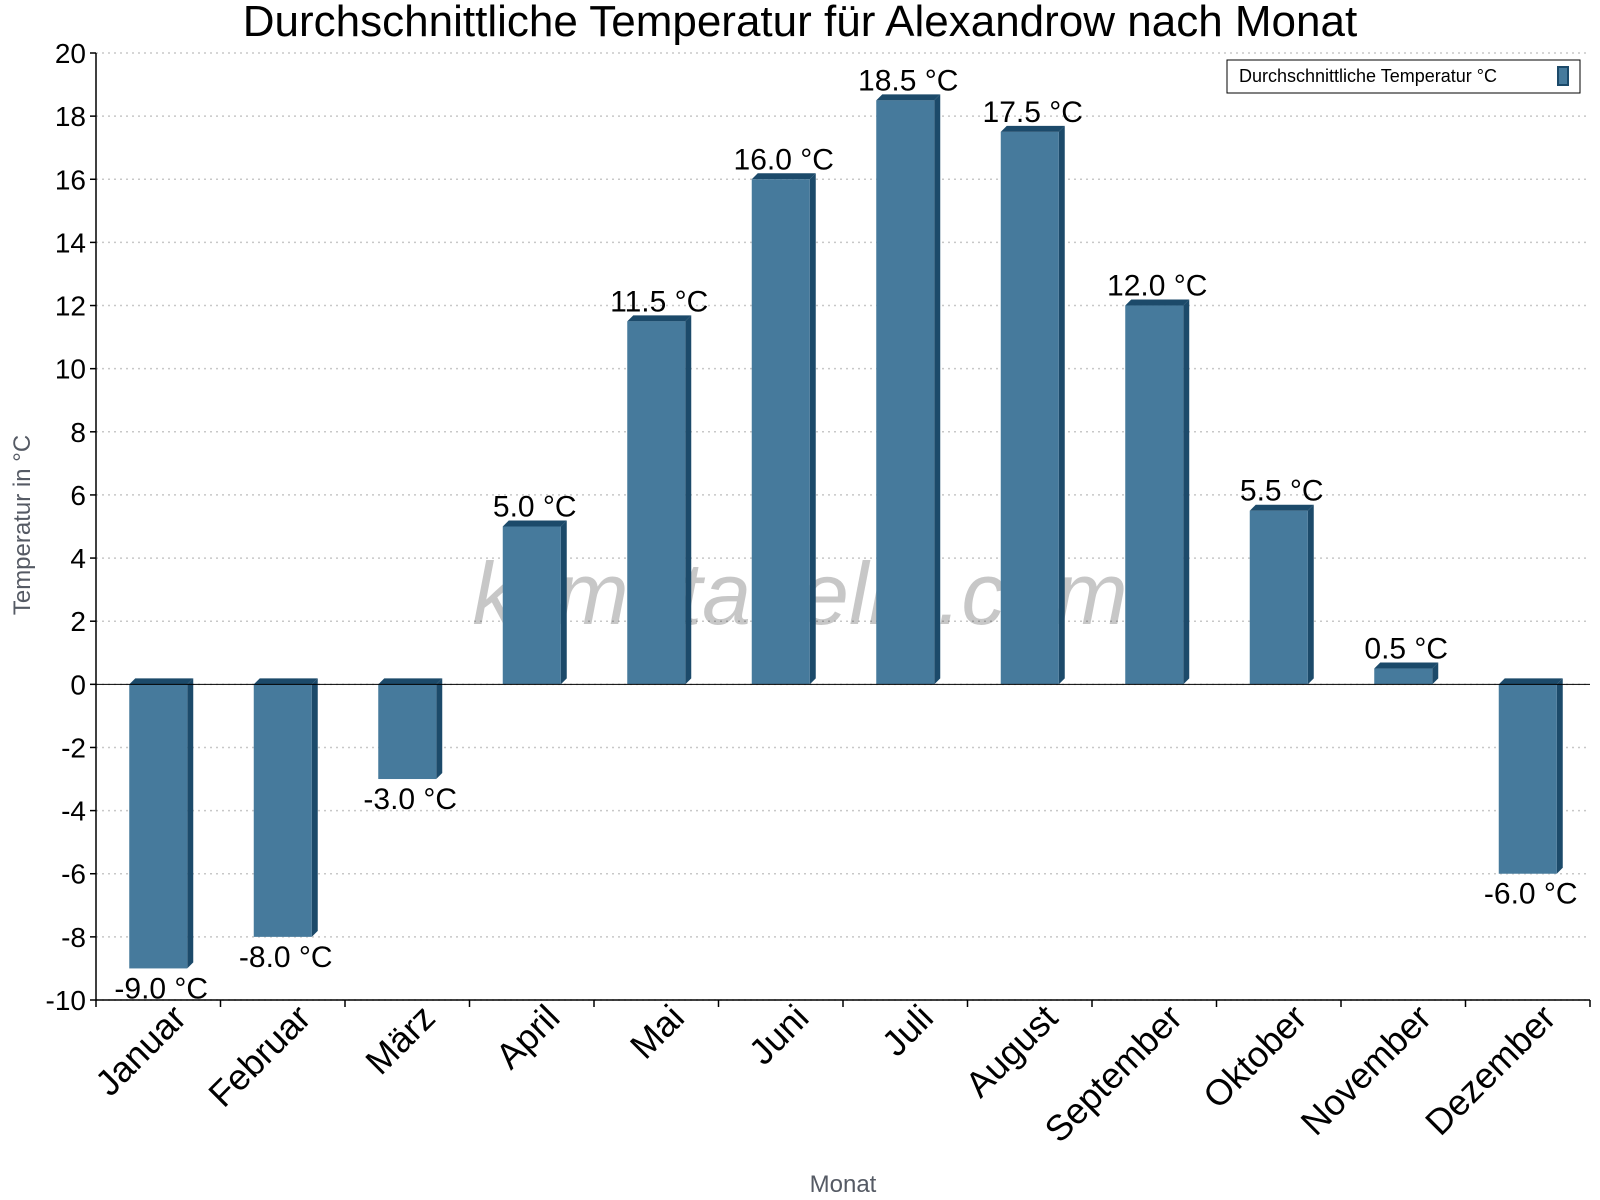 The width and height of the screenshot is (1600, 1200). Describe the element at coordinates (1255, 1057) in the screenshot. I see `x-tick-label: Oktober` at that location.